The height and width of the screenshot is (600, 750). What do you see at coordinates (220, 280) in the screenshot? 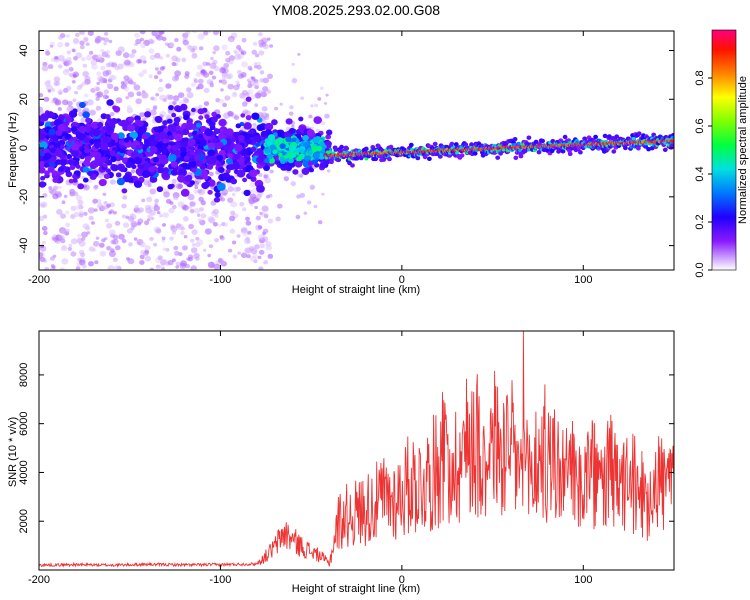
I see `spectrogram-x-tick-label: -100` at bounding box center [220, 280].